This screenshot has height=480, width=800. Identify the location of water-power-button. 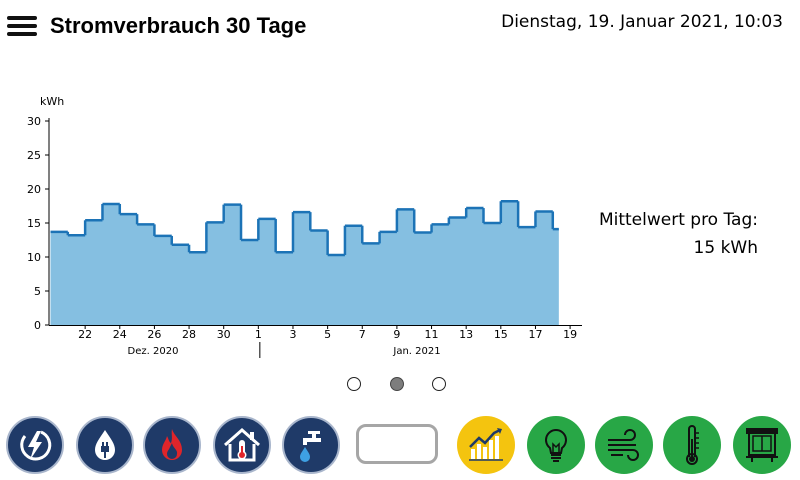
(105, 445).